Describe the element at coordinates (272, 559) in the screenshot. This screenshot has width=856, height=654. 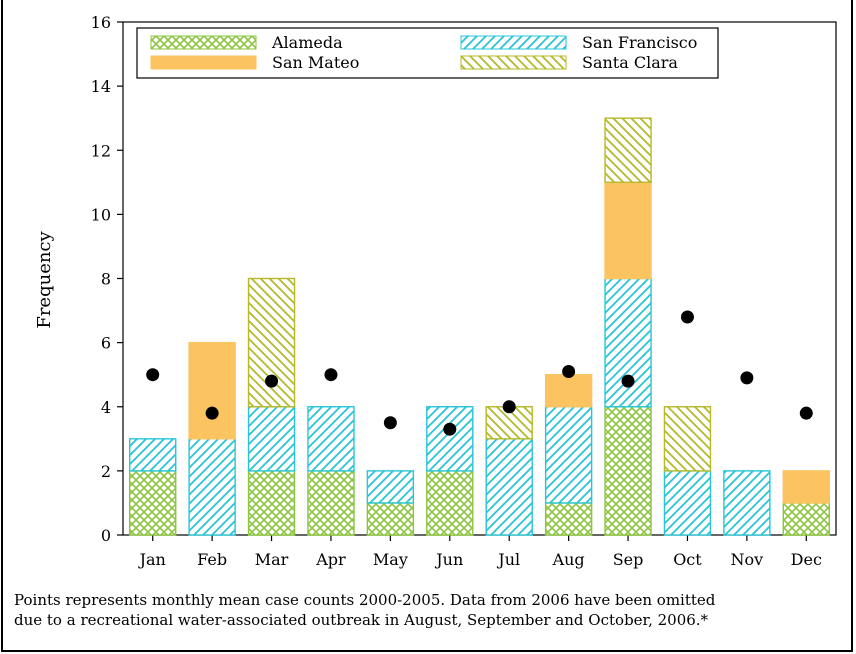
I see `x-tick-label: Mar` at that location.